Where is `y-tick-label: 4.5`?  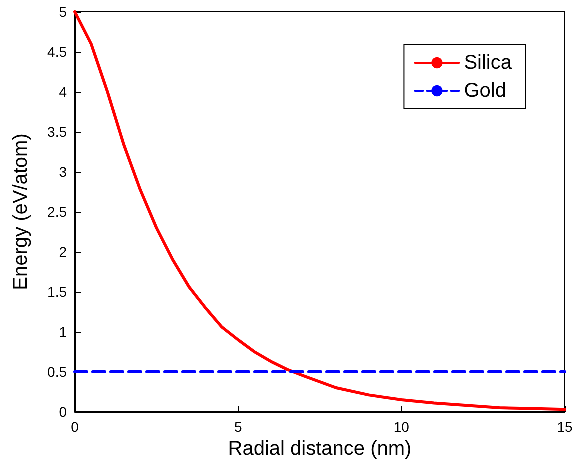
y-tick-label: 4.5 is located at coordinates (58, 52).